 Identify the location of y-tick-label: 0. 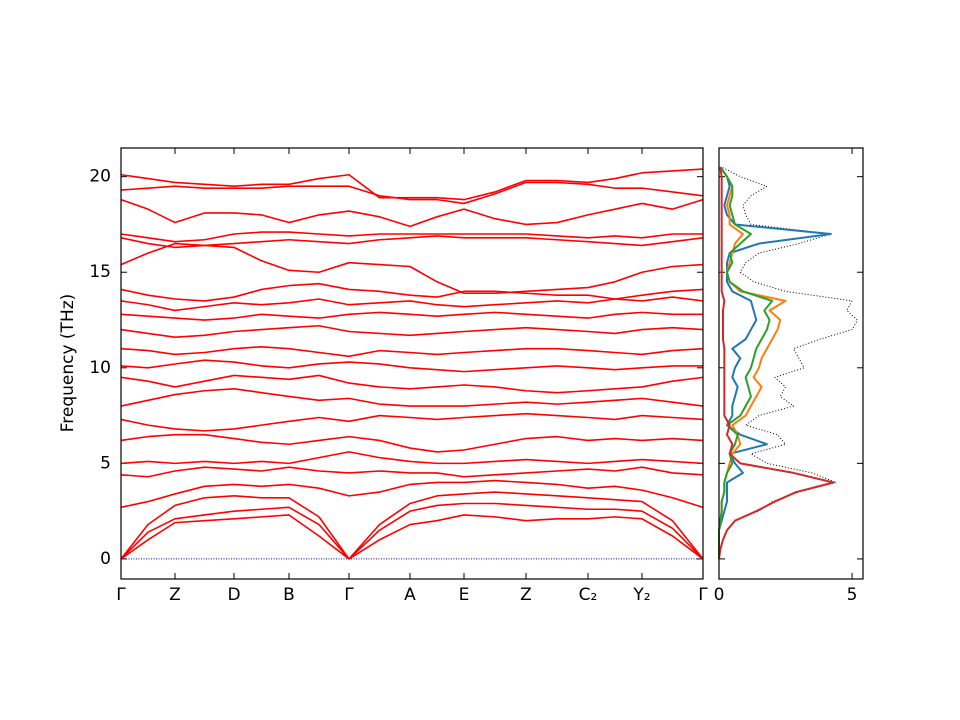
(105, 559).